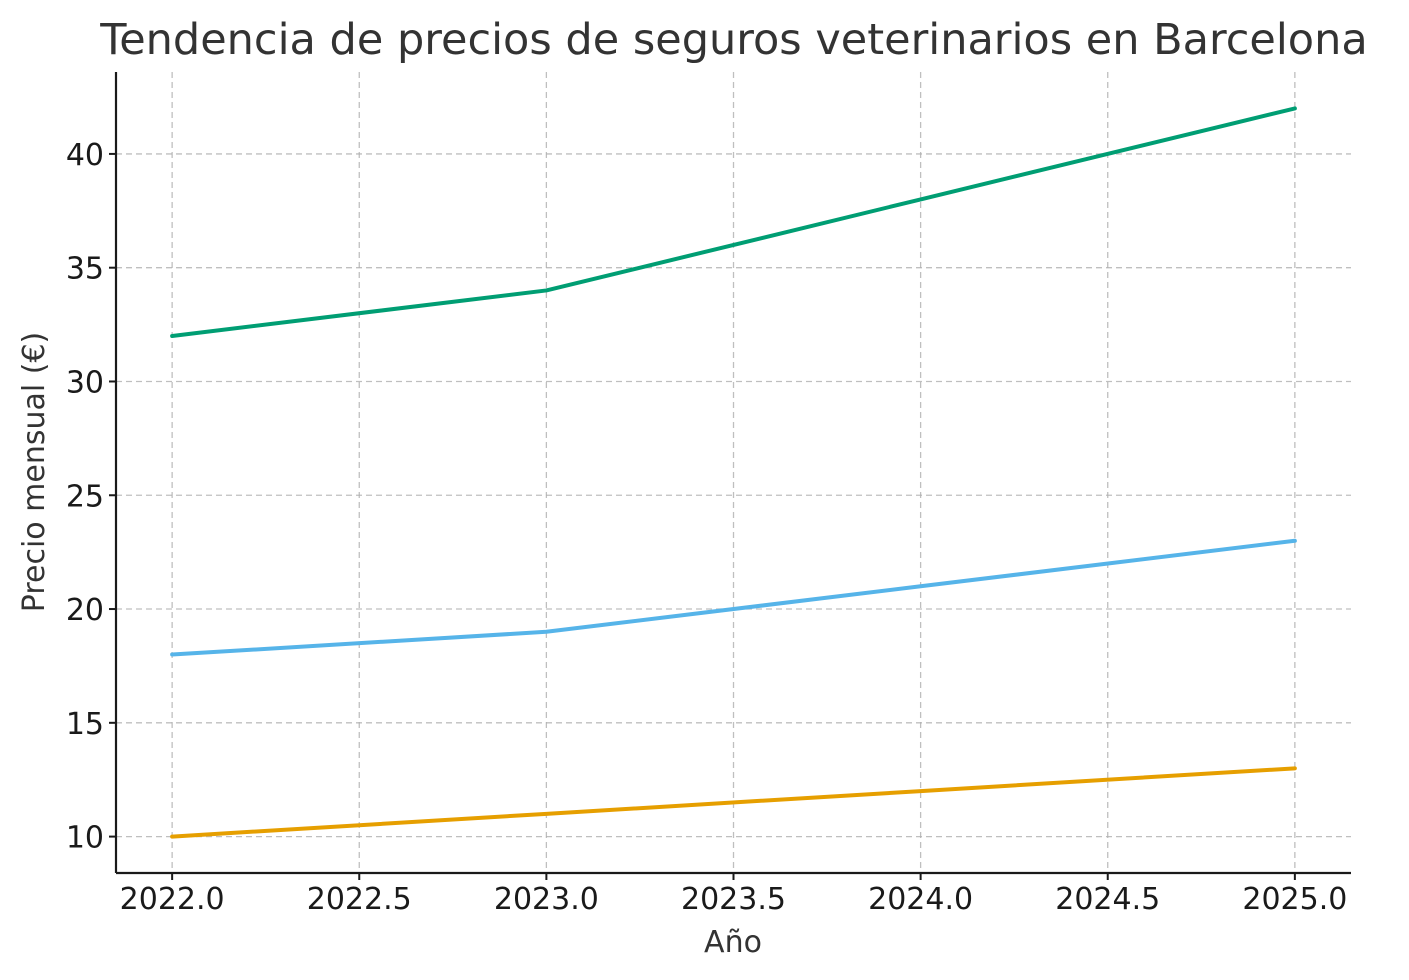  Describe the element at coordinates (1294, 899) in the screenshot. I see `x-tick-label: 2025.0` at that location.